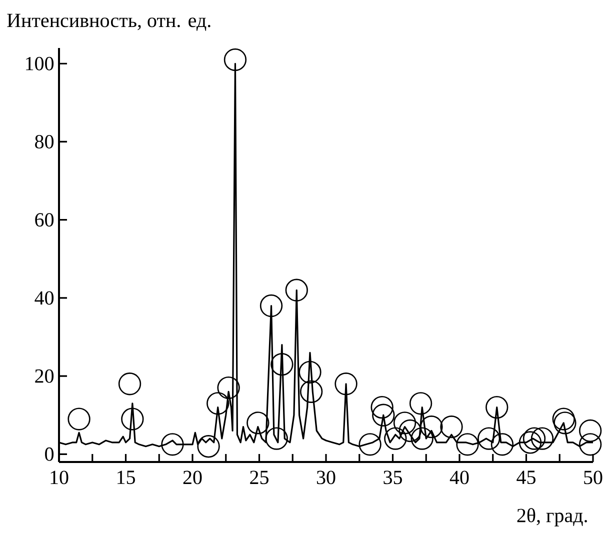  What do you see at coordinates (593, 477) in the screenshot?
I see `x-tick-label: 50` at bounding box center [593, 477].